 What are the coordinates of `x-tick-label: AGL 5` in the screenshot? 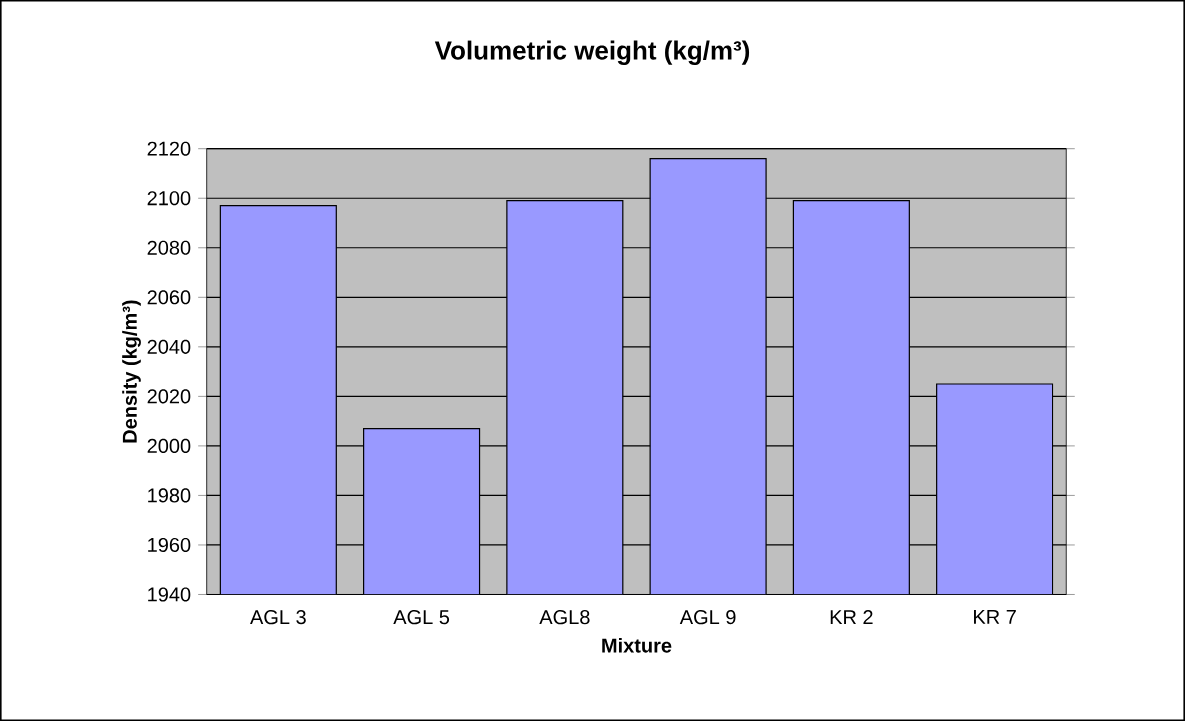 It's located at (421, 617).